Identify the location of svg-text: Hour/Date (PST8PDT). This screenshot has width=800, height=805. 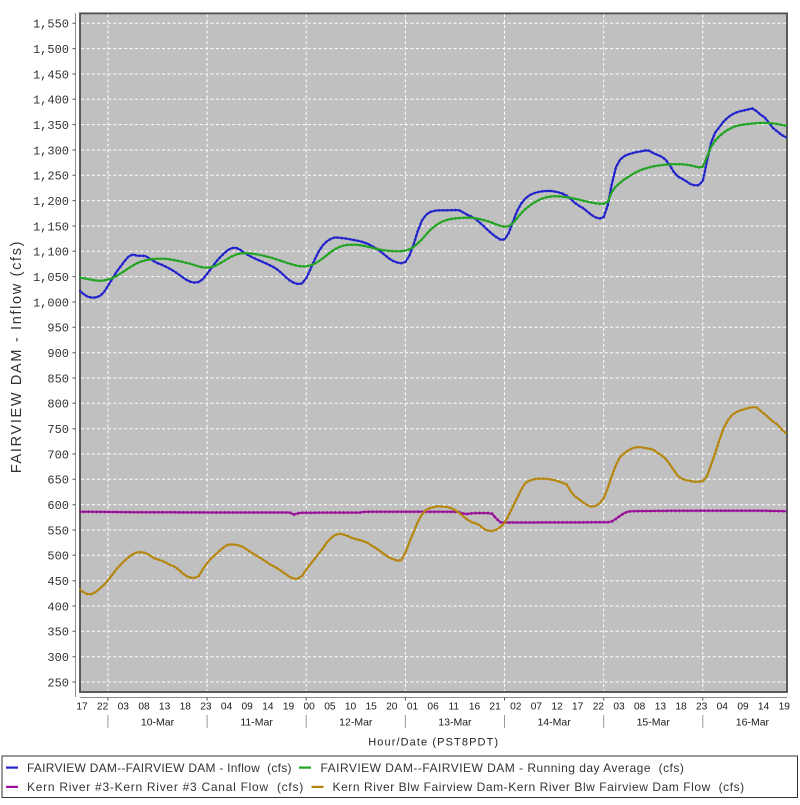
(433, 743).